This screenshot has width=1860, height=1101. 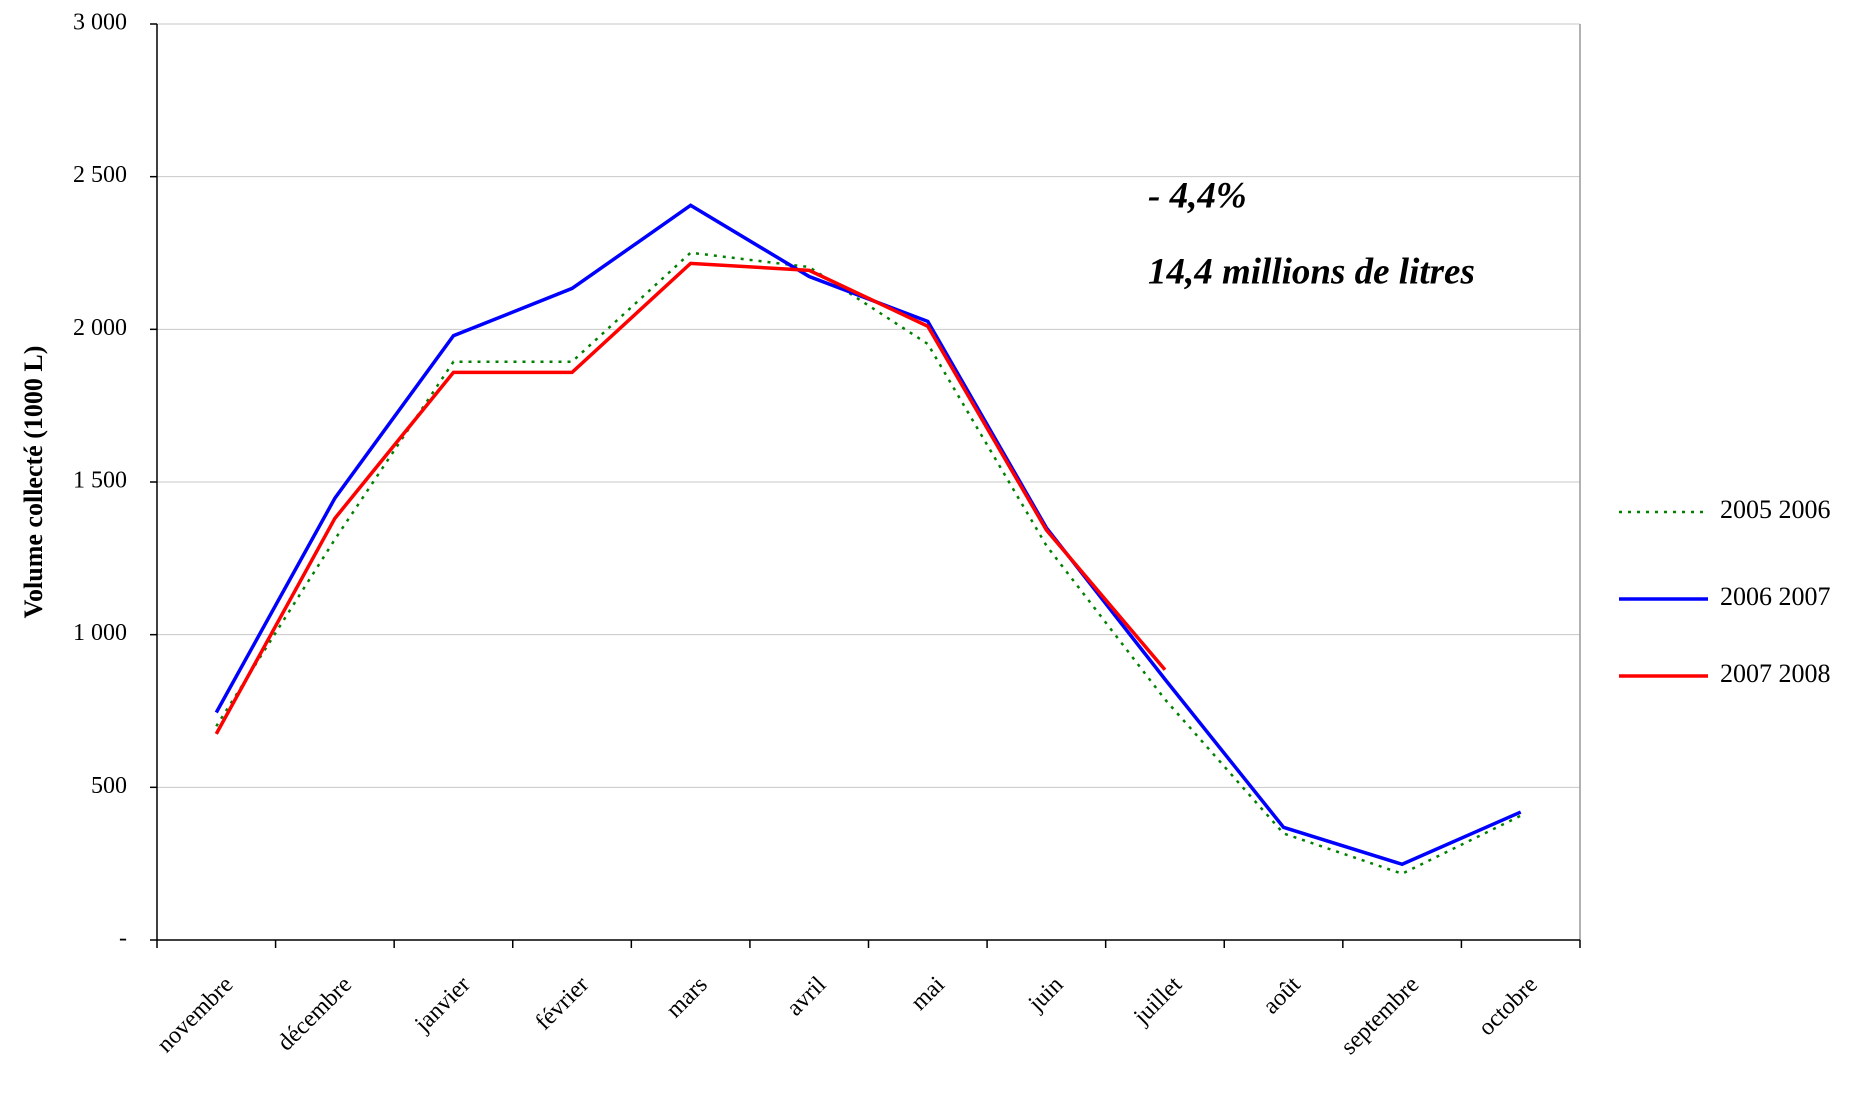 I want to click on y-tick-label: 3 000, so click(x=100, y=23).